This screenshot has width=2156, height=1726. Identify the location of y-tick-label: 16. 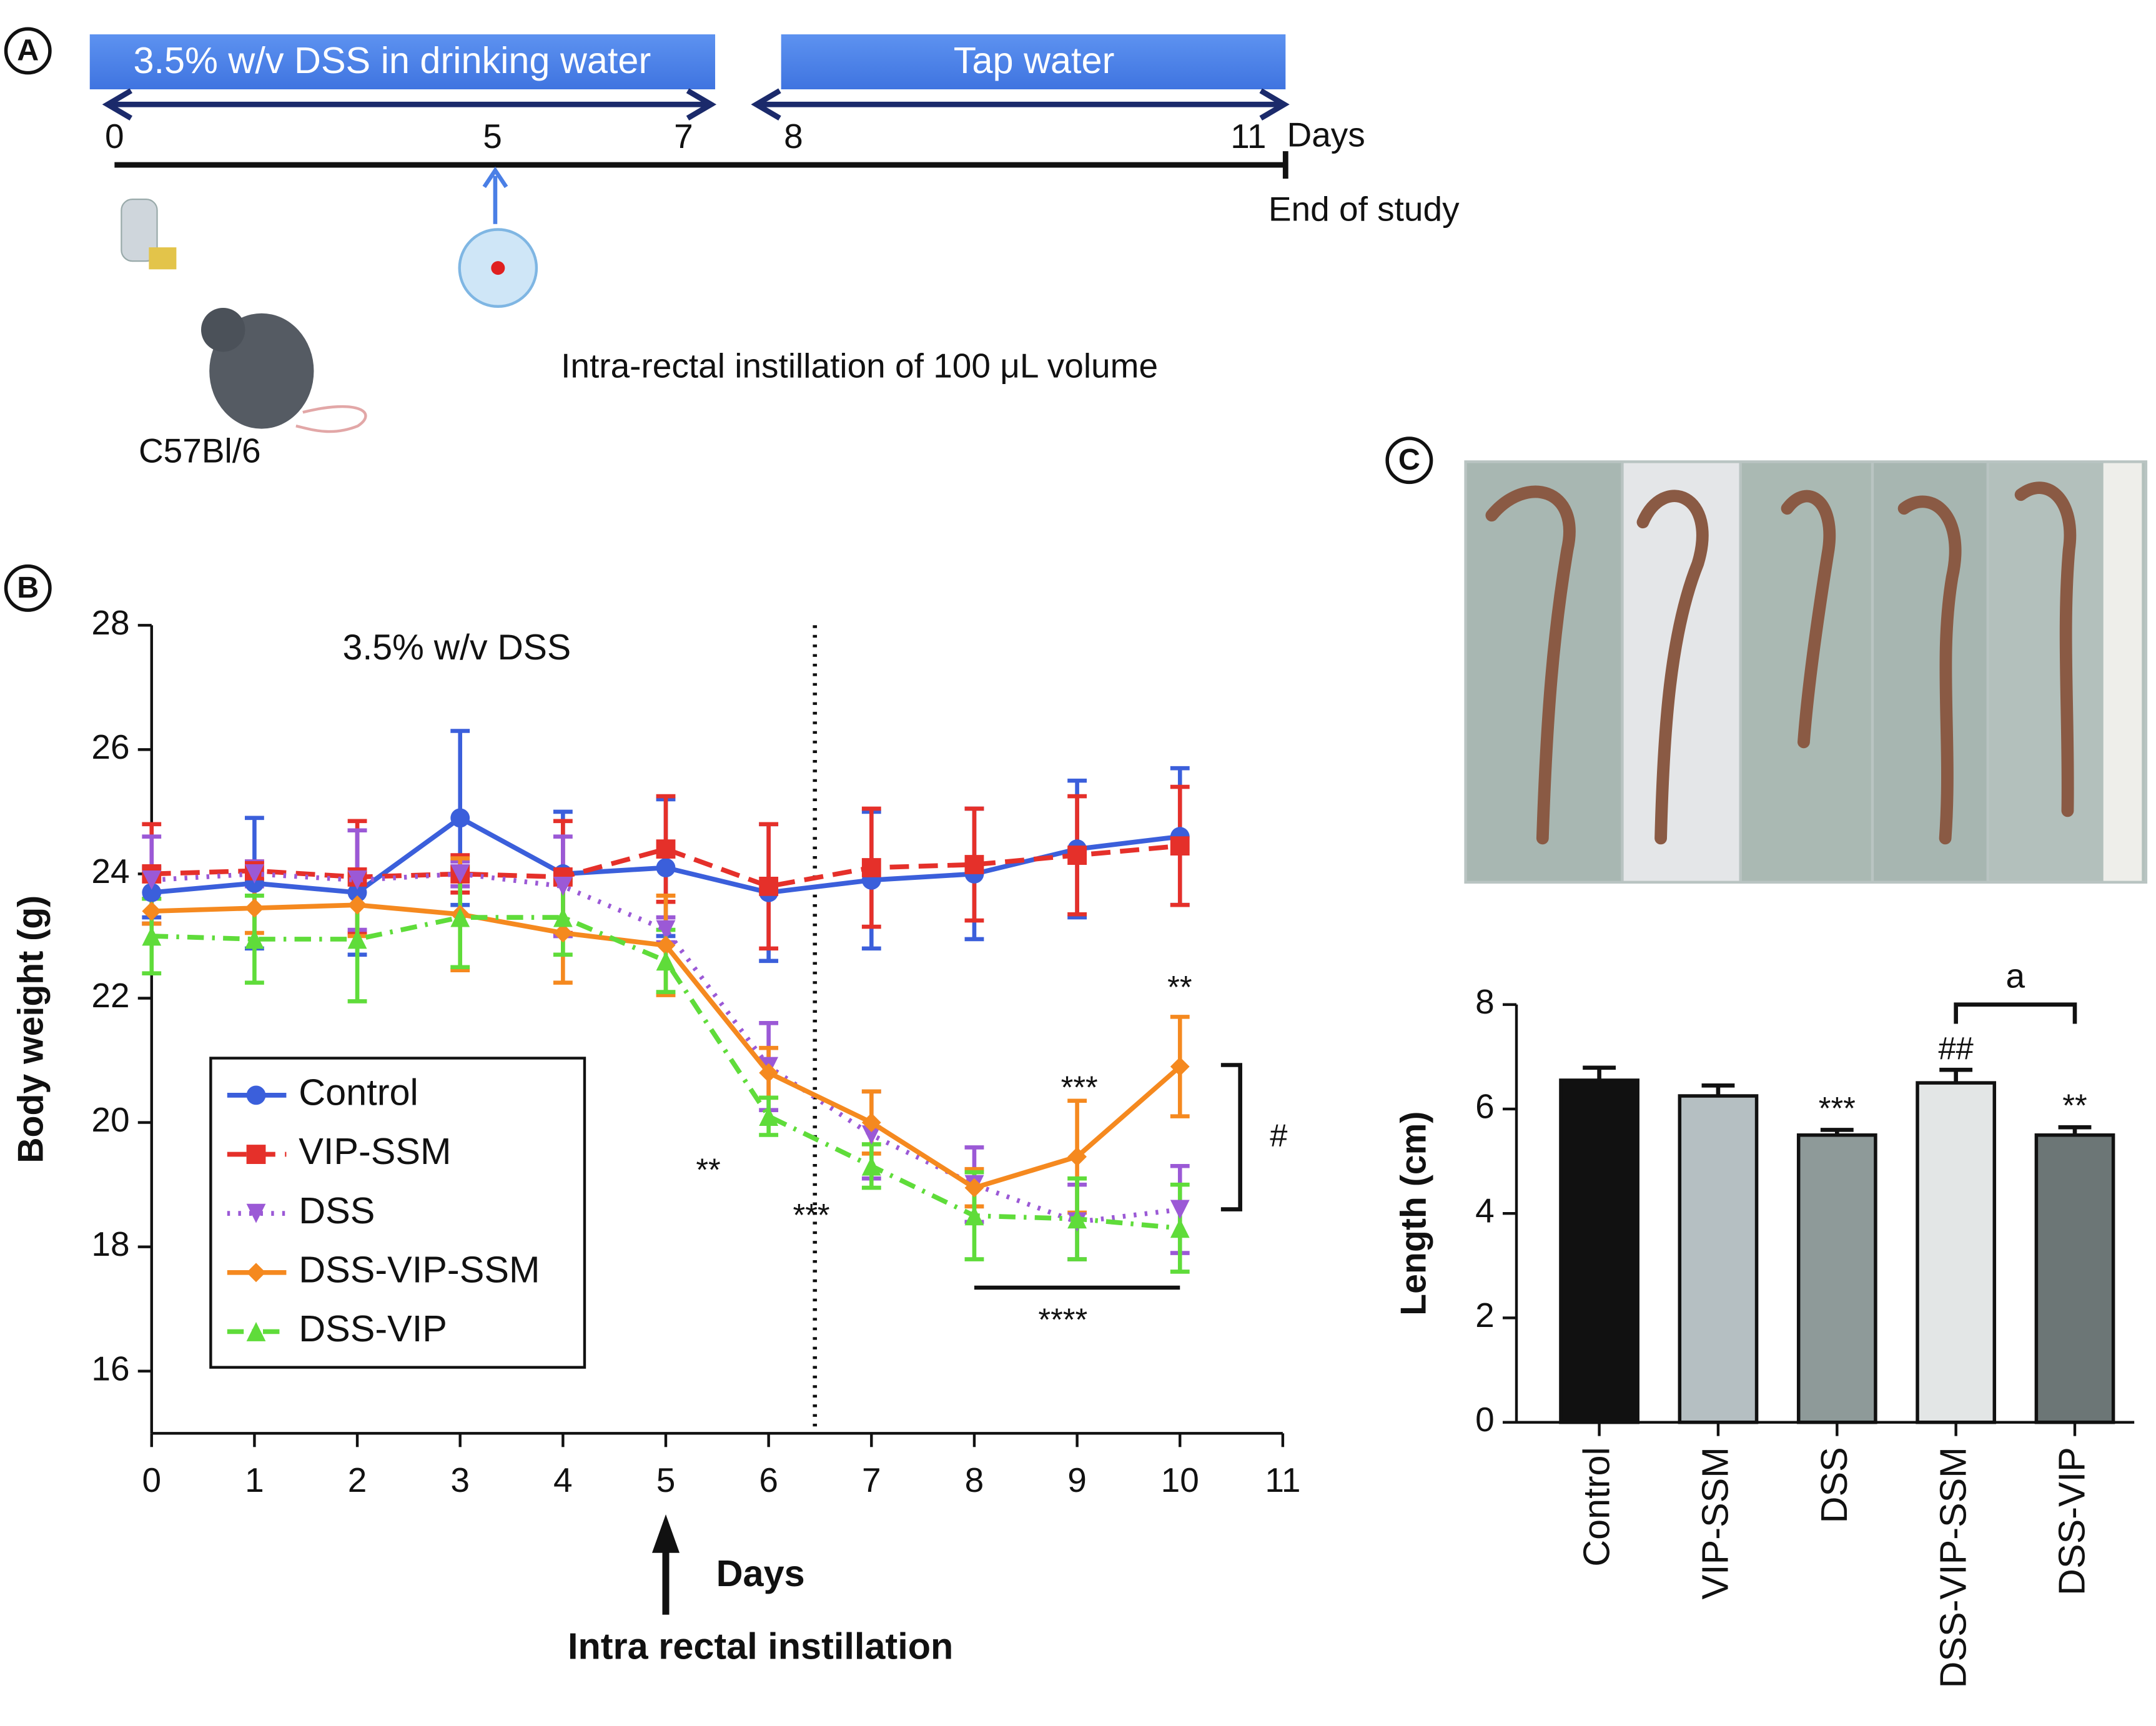
(110, 1369).